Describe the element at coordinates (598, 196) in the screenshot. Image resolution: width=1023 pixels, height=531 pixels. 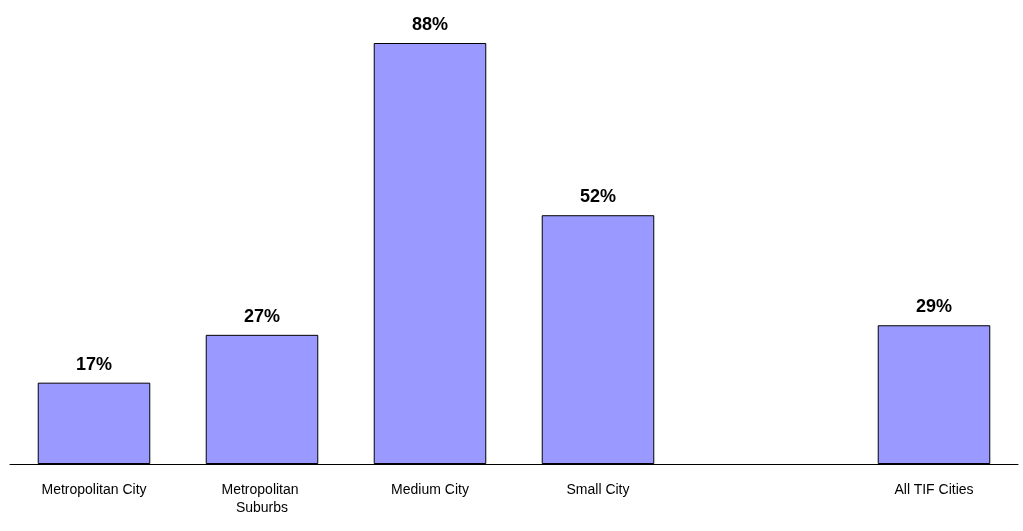
I see `data-label: 52%` at that location.